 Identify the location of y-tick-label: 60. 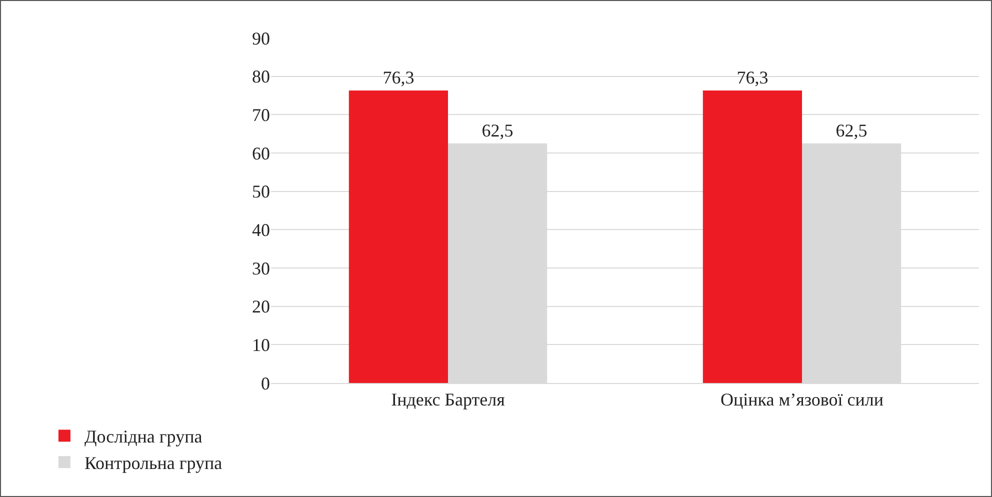
(261, 153).